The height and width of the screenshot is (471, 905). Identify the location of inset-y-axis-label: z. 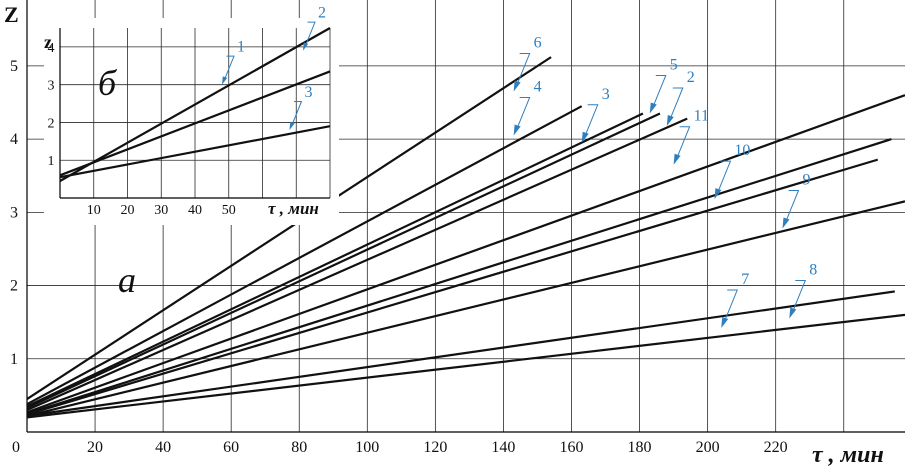
(48, 42).